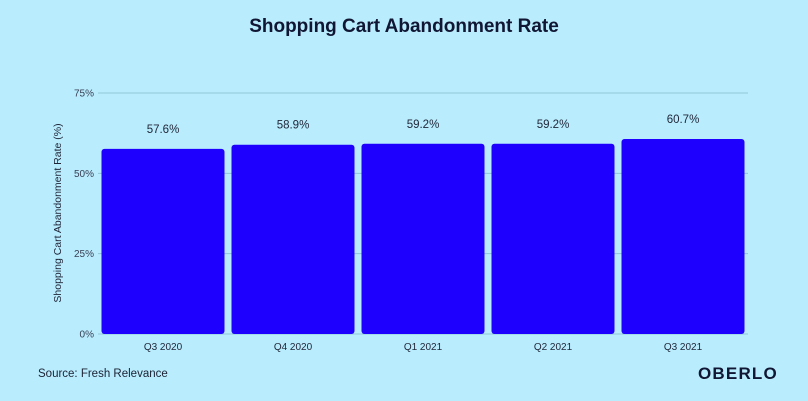 The width and height of the screenshot is (808, 401). What do you see at coordinates (84, 174) in the screenshot?
I see `y-tick-label: 50%` at bounding box center [84, 174].